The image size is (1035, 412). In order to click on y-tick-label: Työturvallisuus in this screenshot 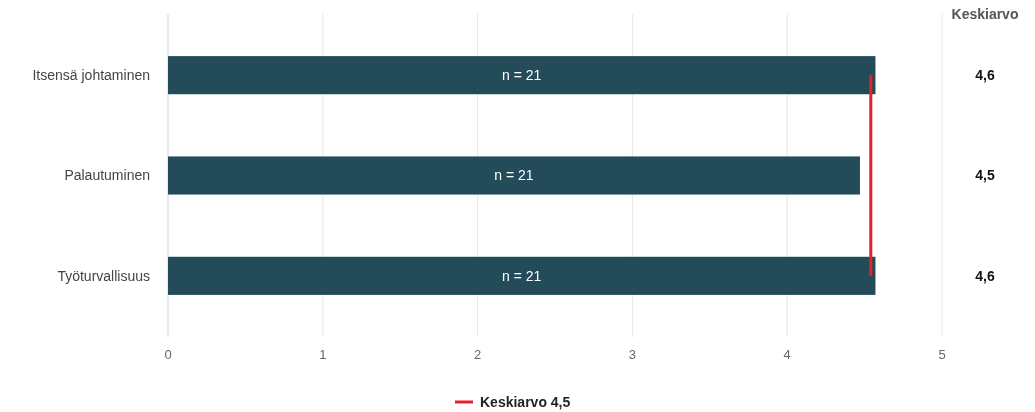, I will do `click(103, 275)`.